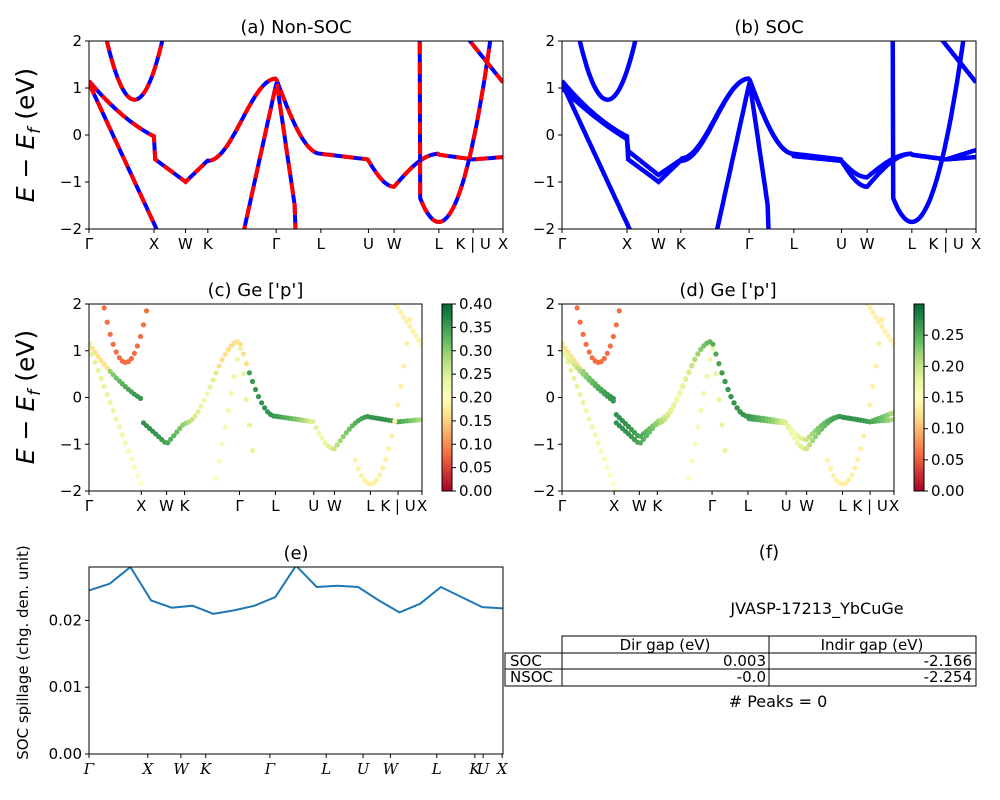 Image resolution: width=1000 pixels, height=800 pixels. What do you see at coordinates (769, 552) in the screenshot?
I see `panel-f-title: (f)` at bounding box center [769, 552].